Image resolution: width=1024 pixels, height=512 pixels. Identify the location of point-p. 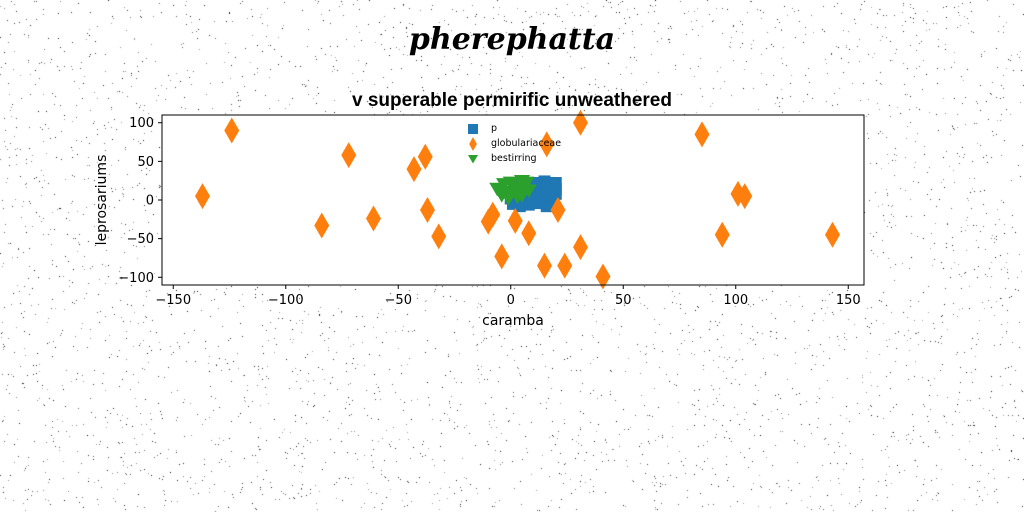
(551, 196).